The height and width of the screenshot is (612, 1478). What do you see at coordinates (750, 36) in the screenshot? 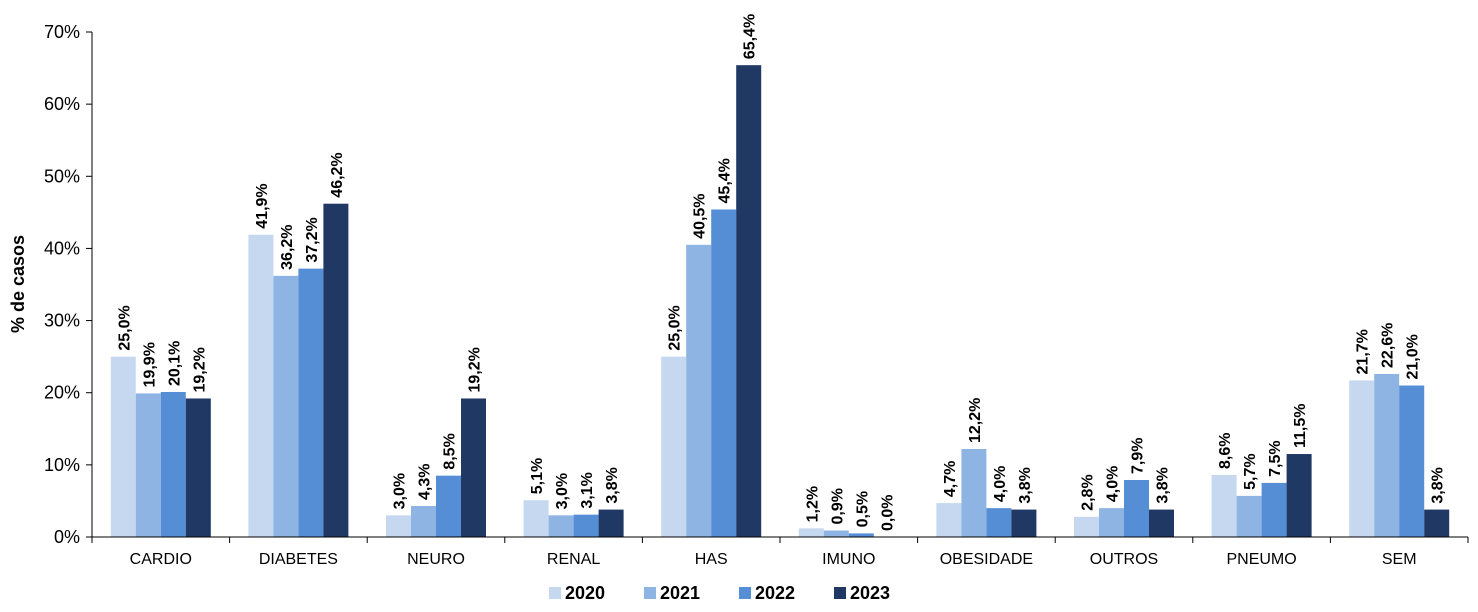
I see `data-label: 65,4%` at bounding box center [750, 36].